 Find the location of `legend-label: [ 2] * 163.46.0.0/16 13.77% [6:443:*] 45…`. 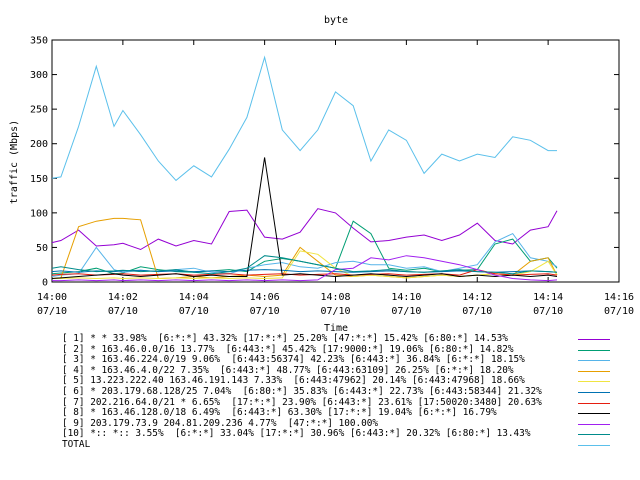

legend-label: [ 2] * 163.46.0.0/16 13.77% [6:443:*] 45… is located at coordinates (288, 349).